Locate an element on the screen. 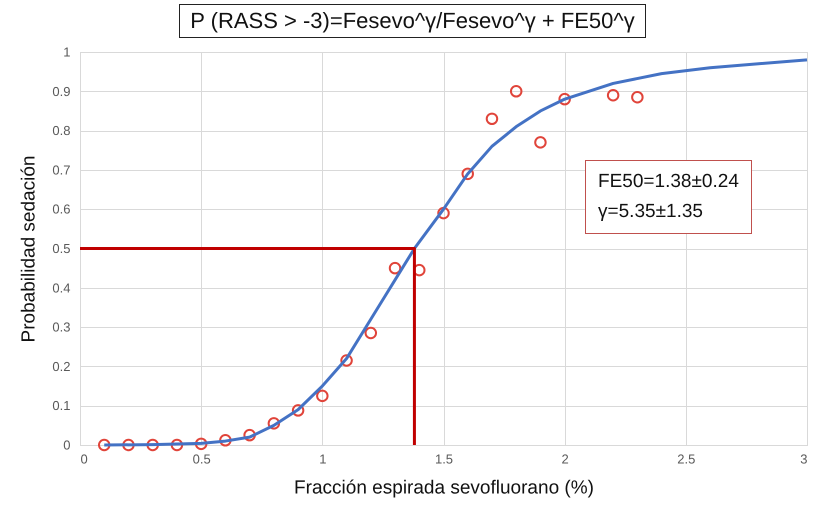 The height and width of the screenshot is (517, 825). annotation: γ=5.35±1.35 is located at coordinates (651, 212).